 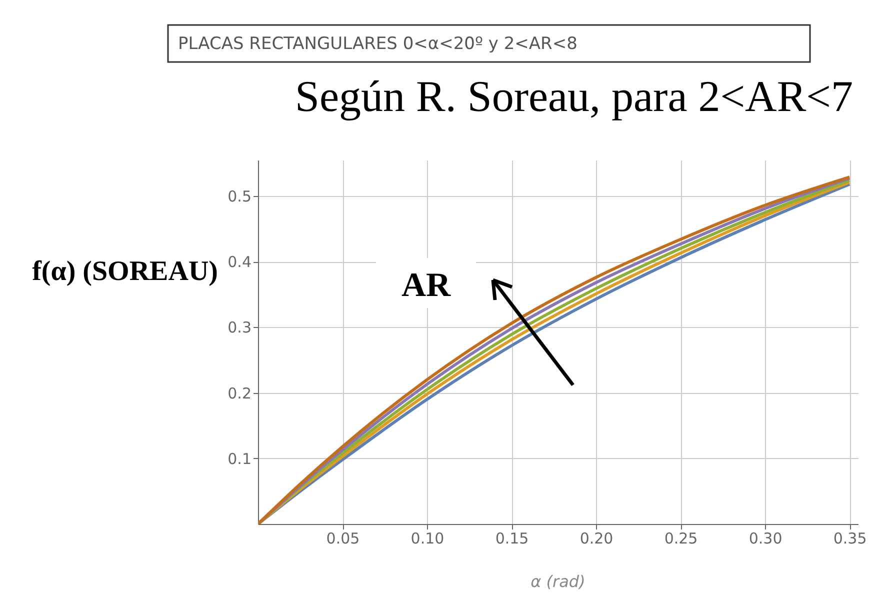 I want to click on y-tick-label: 0.4, so click(x=240, y=262).